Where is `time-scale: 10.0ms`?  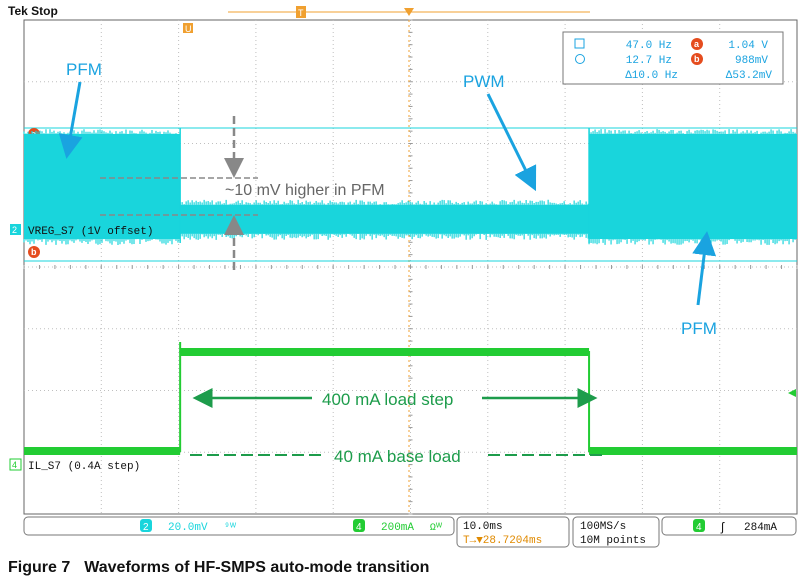
time-scale: 10.0ms is located at coordinates (483, 527).